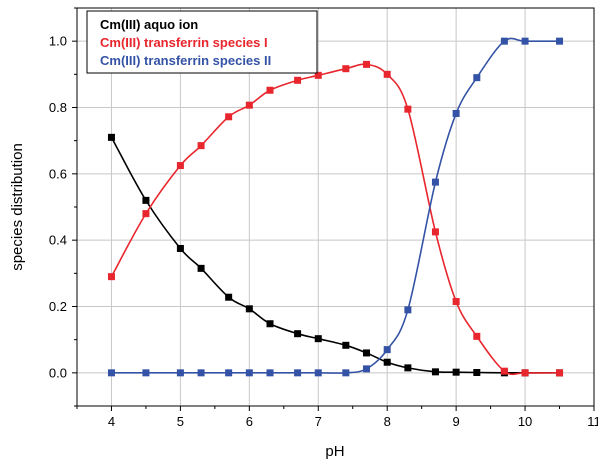  I want to click on y-axis-label: species distribution, so click(17, 207).